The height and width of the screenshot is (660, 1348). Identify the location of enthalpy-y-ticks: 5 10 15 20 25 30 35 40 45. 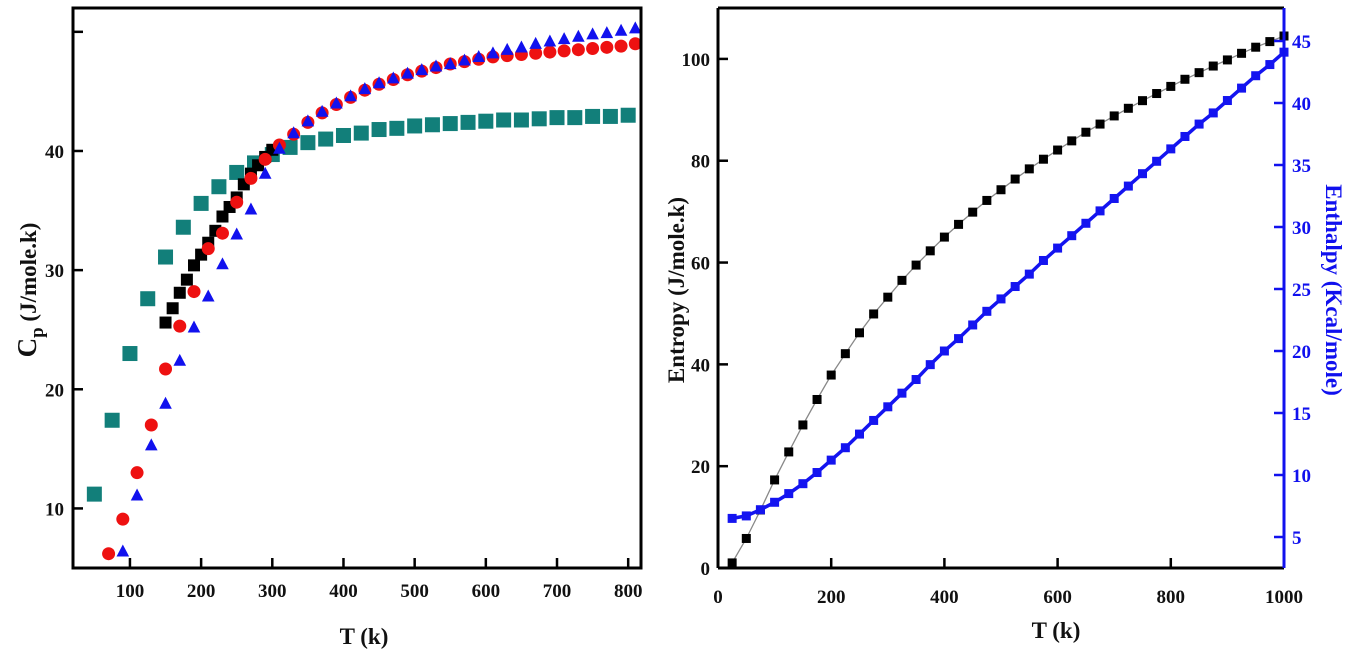
(1292, 290).